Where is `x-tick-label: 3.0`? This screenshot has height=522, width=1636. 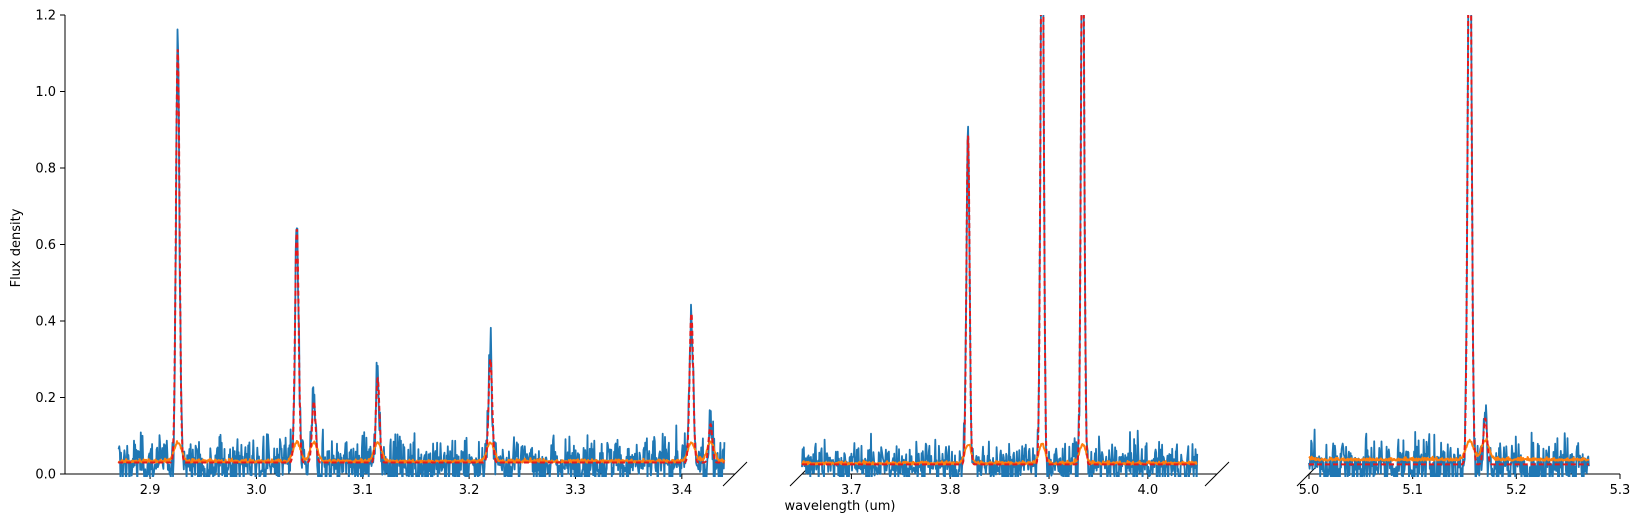 x-tick-label: 3.0 is located at coordinates (256, 490).